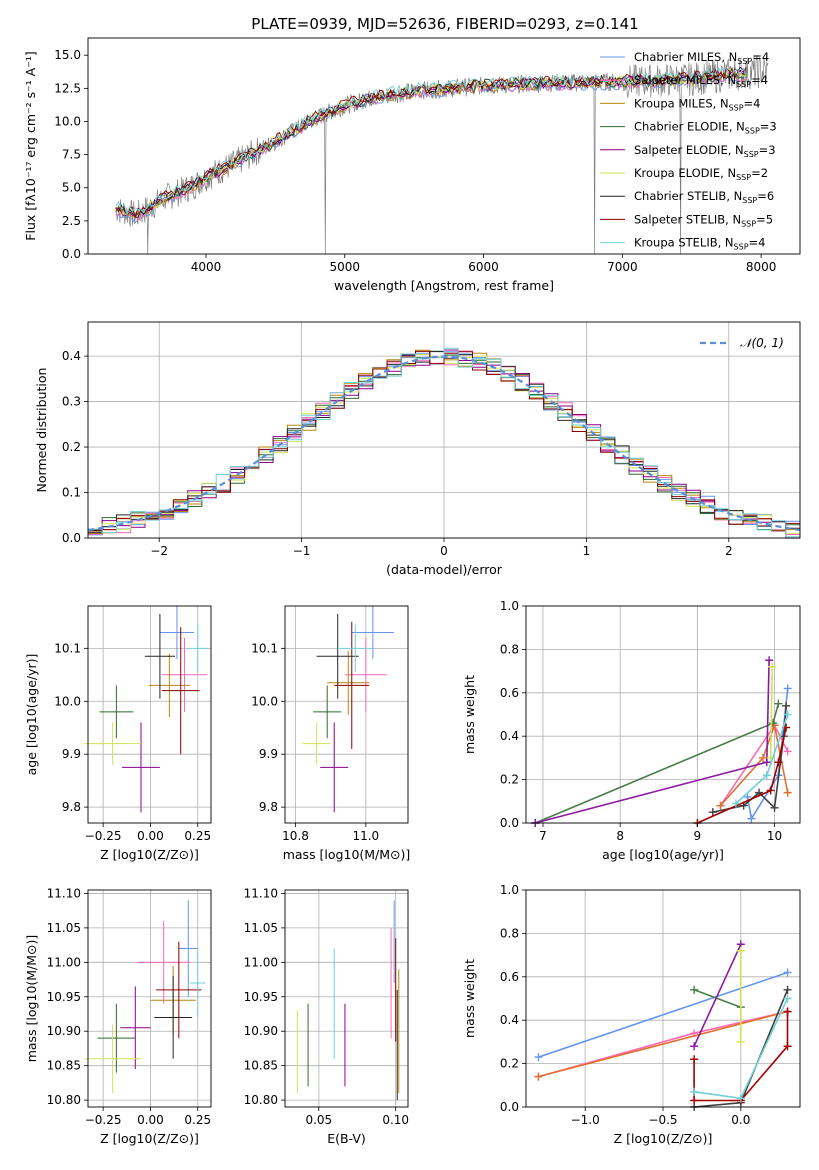 The height and width of the screenshot is (1170, 819). Describe the element at coordinates (264, 701) in the screenshot. I see `y-tick-label: 10.0` at that location.